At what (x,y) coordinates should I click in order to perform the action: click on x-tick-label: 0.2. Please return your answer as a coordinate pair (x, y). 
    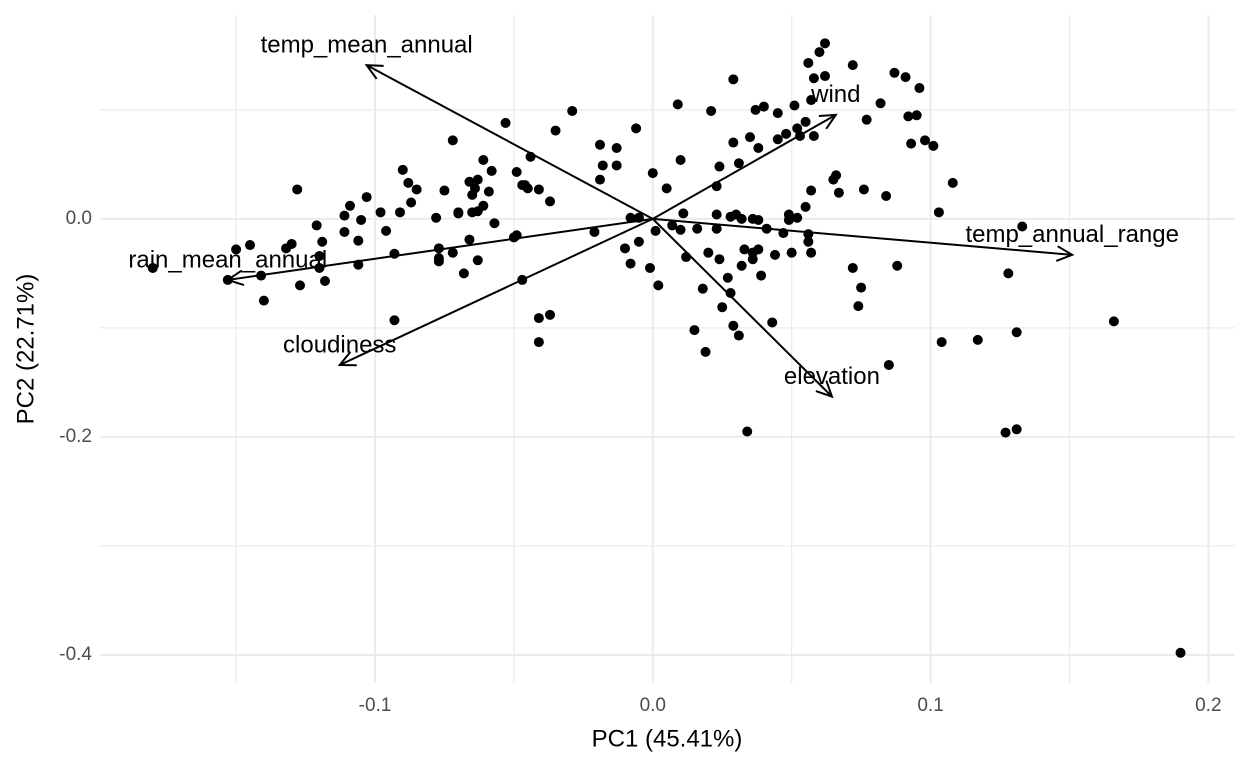
    Looking at the image, I should click on (1208, 705).